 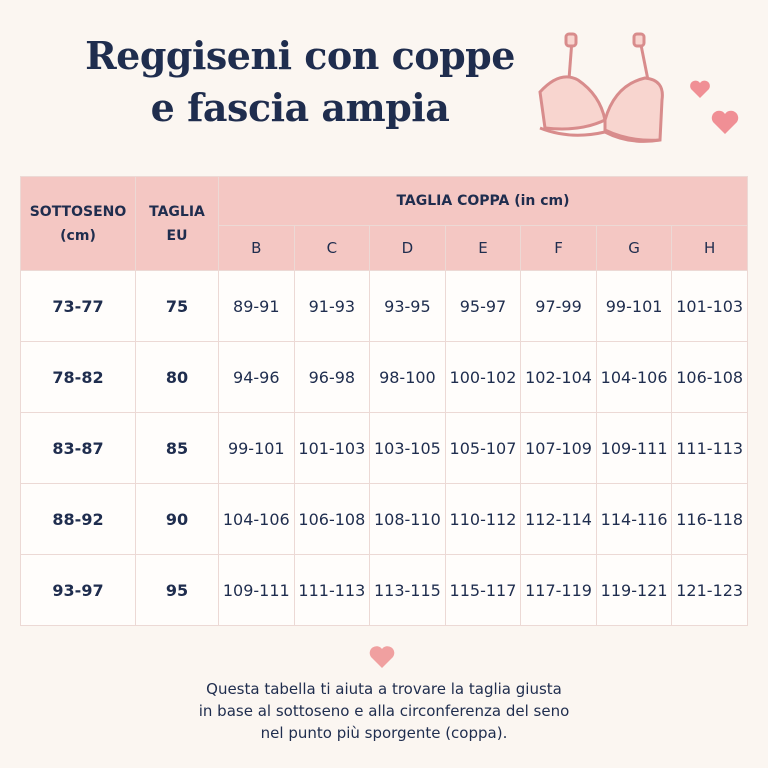 What do you see at coordinates (332, 306) in the screenshot?
I see `table-cell: 91-93` at bounding box center [332, 306].